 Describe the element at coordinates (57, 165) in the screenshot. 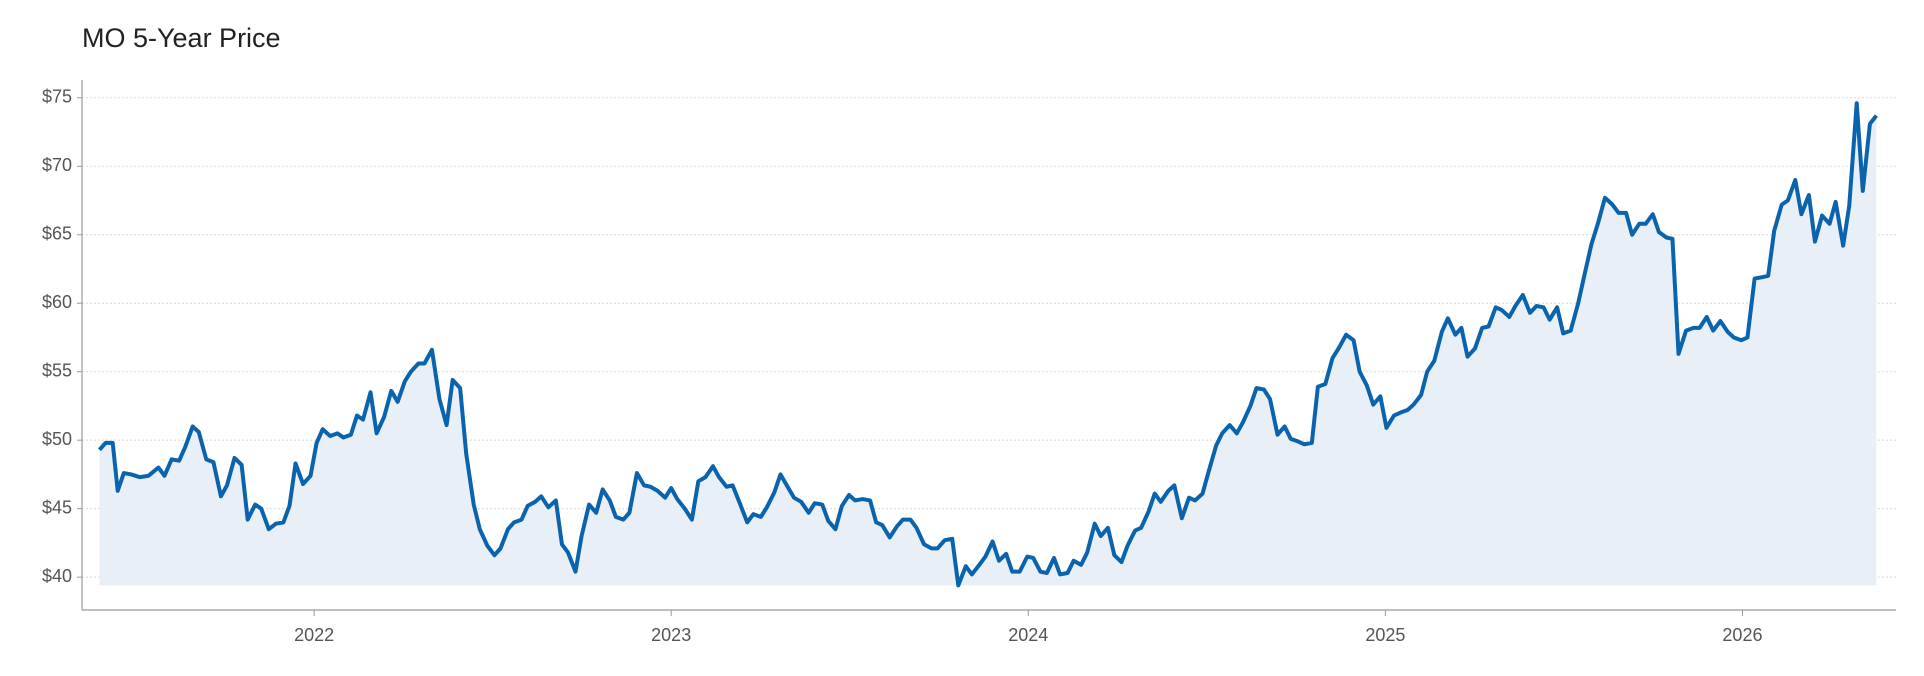

I see `y-tick-label: $70` at that location.